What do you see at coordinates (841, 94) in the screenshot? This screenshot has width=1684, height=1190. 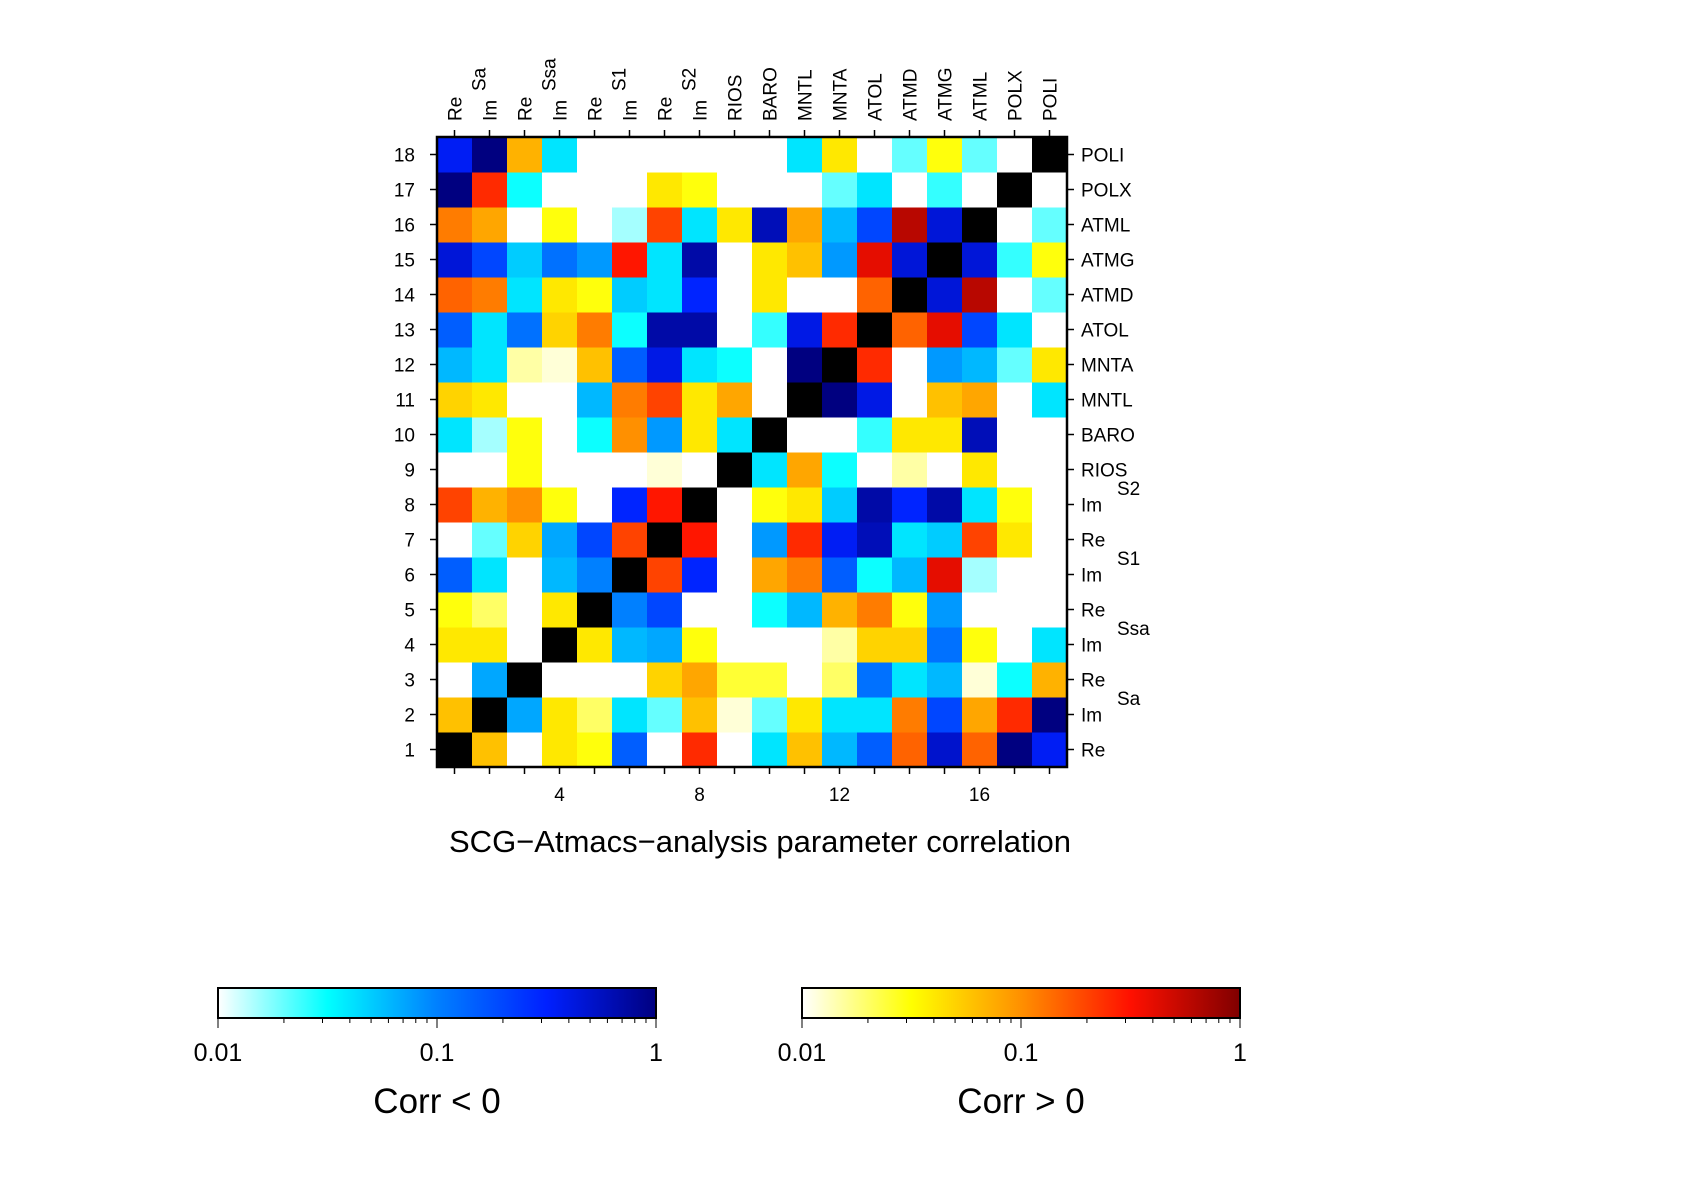 I see `top-parameter-label: MNTA` at bounding box center [841, 94].